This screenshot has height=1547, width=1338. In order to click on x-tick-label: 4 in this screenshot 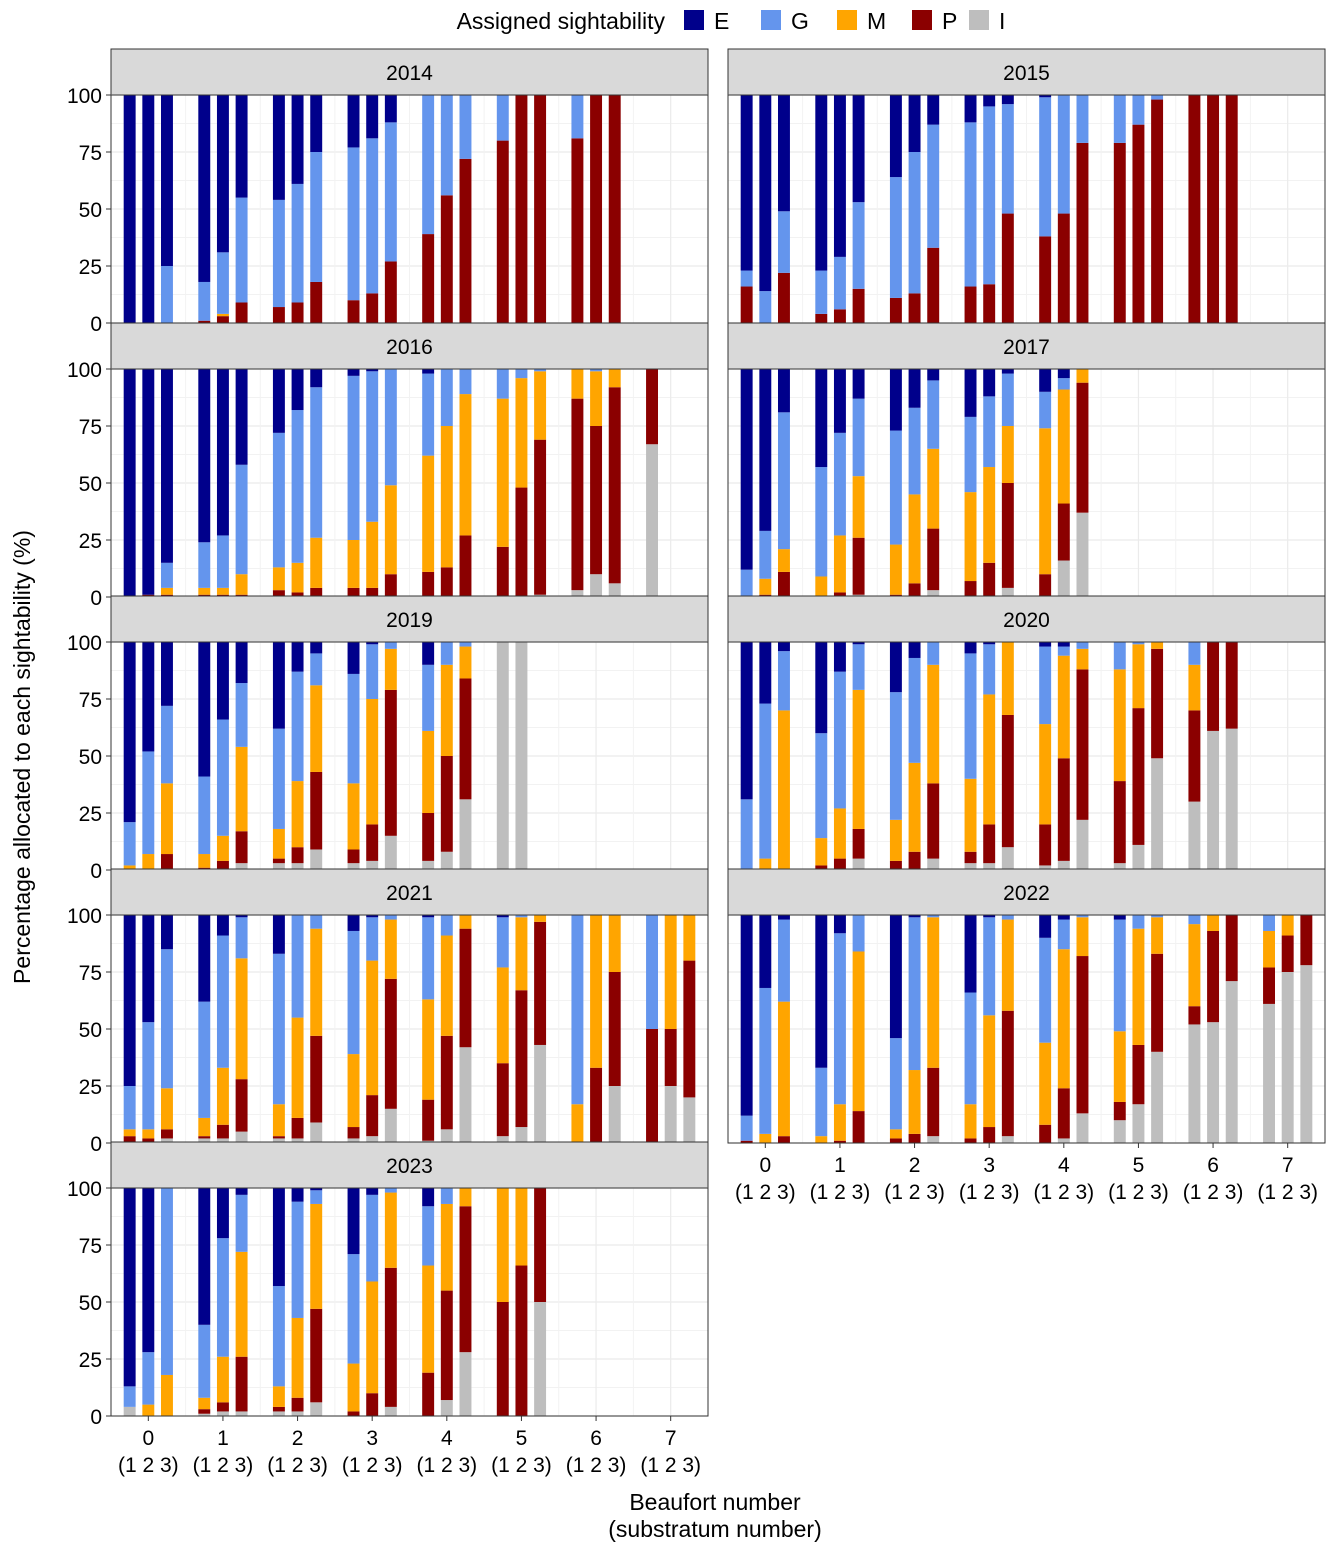, I will do `click(1064, 1165)`.